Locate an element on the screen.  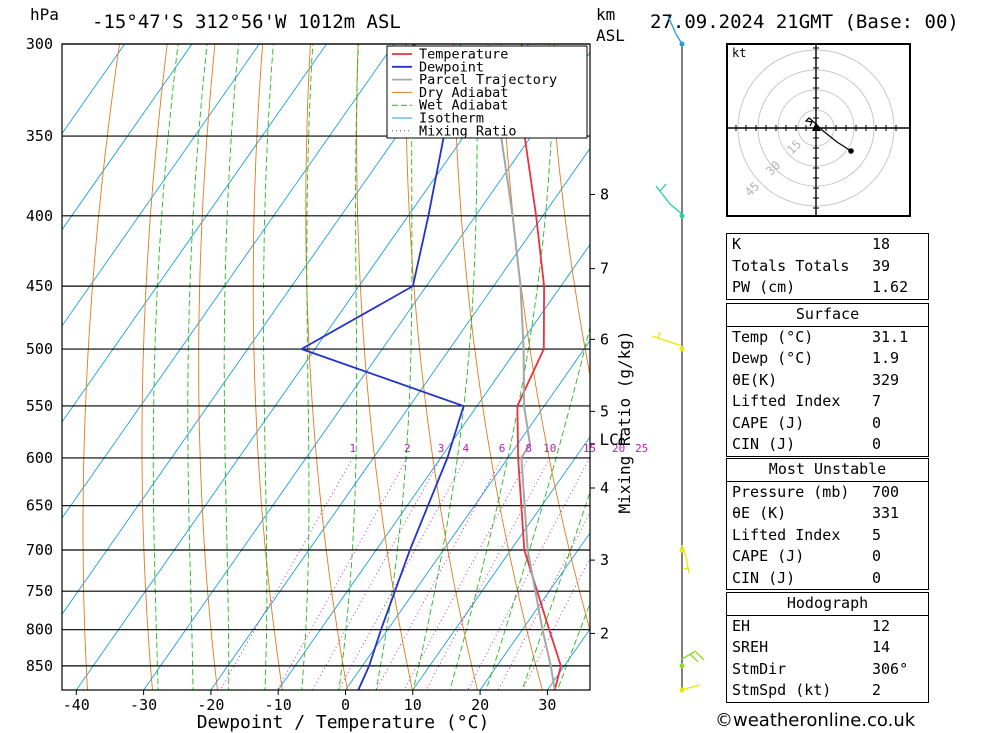
height-axis: 2 3 4 5 6 7 8 is located at coordinates (599, 414).